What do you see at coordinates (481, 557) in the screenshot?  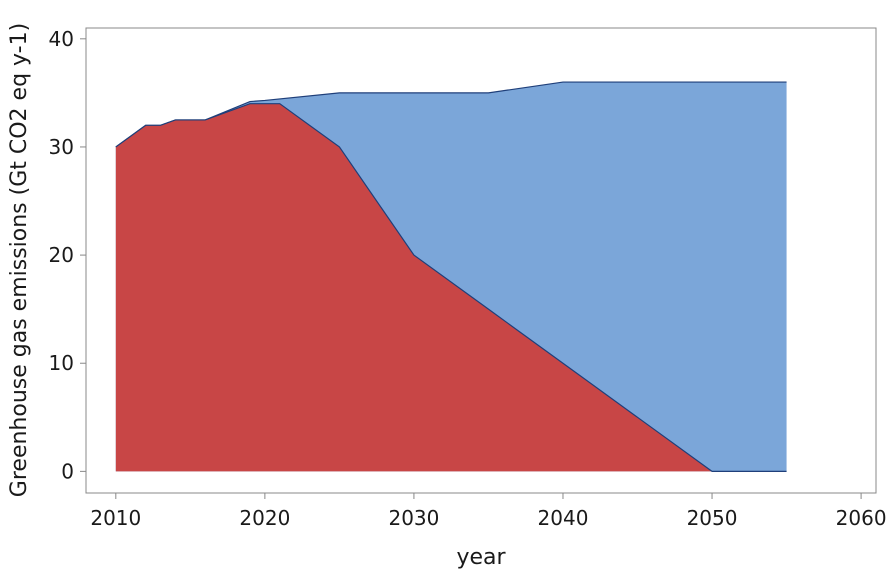 I see `x-axis-title: year` at bounding box center [481, 557].